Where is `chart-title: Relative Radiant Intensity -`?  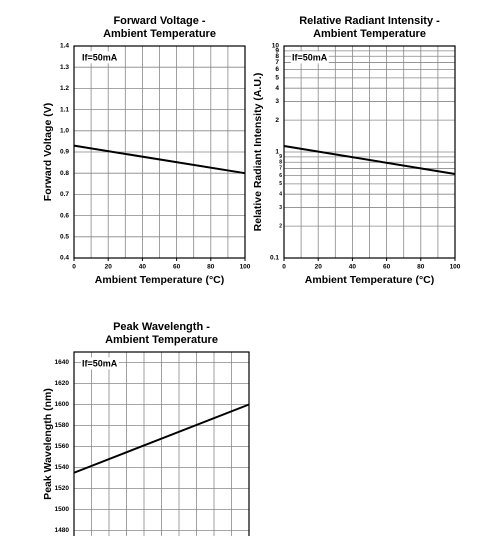 chart-title: Relative Radiant Intensity - is located at coordinates (369, 21).